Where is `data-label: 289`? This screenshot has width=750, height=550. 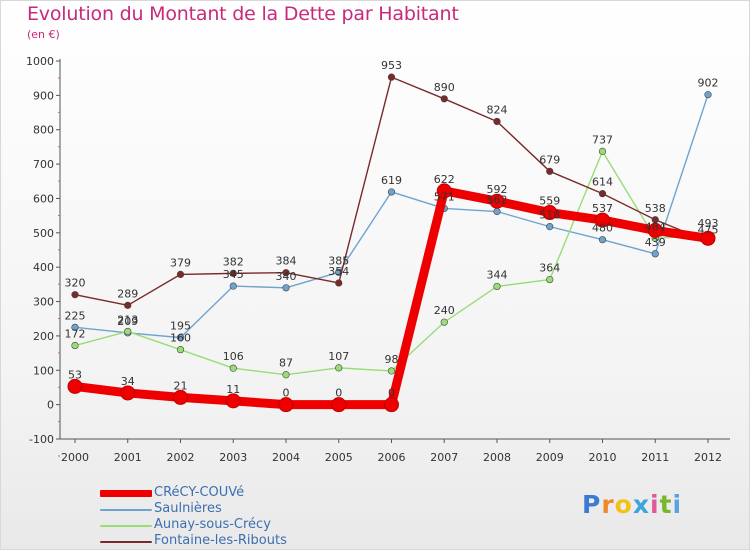 data-label: 289 is located at coordinates (127, 293).